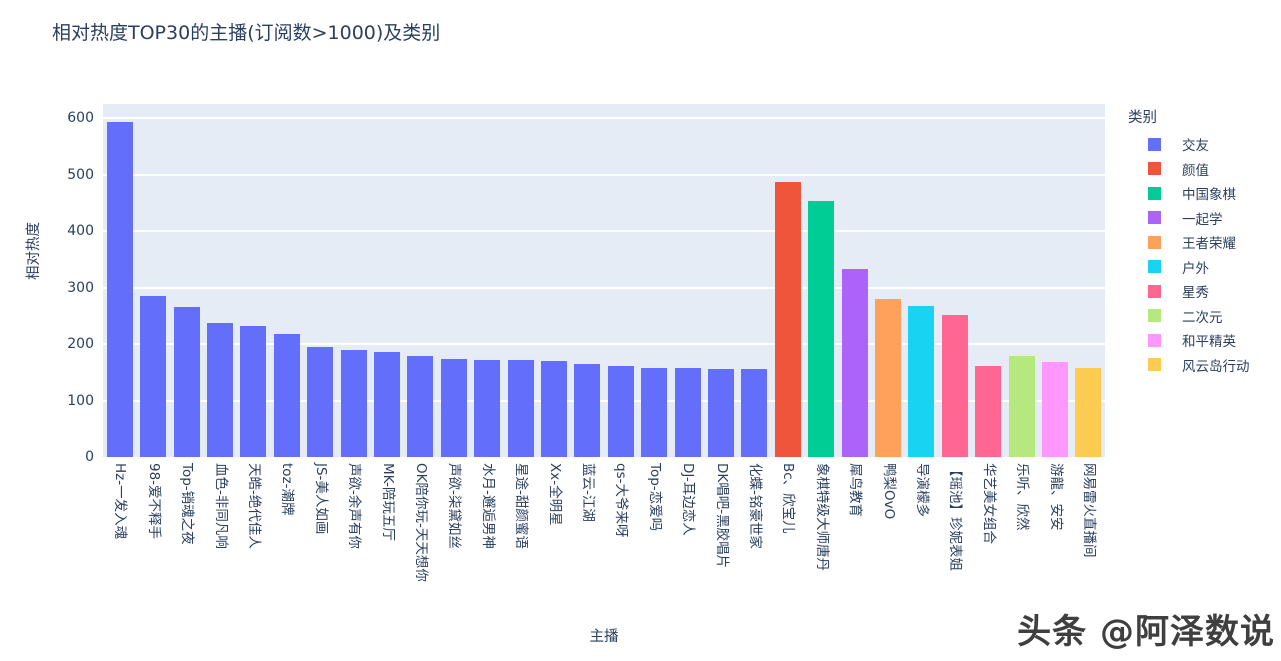 The width and height of the screenshot is (1281, 661). Describe the element at coordinates (120, 501) in the screenshot. I see `x-tick-label: Hz-一发入魂` at that location.